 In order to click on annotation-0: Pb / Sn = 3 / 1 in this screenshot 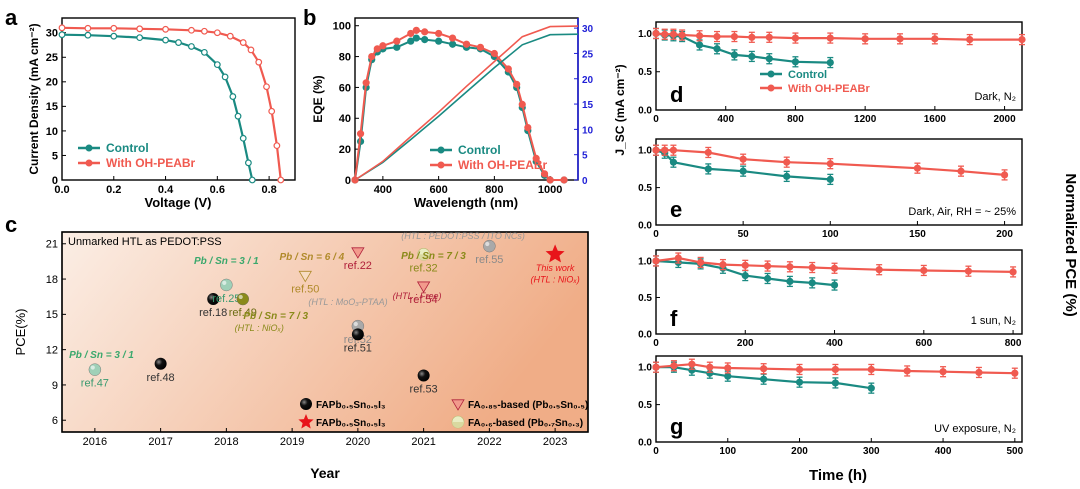, I will do `click(101, 355)`.